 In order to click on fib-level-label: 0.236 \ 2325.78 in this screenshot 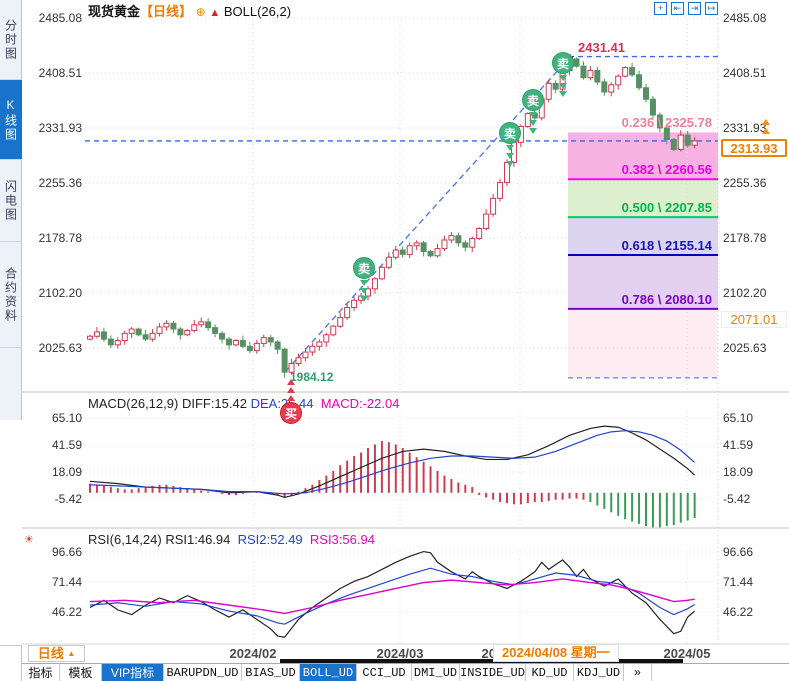, I will do `click(666, 123)`.